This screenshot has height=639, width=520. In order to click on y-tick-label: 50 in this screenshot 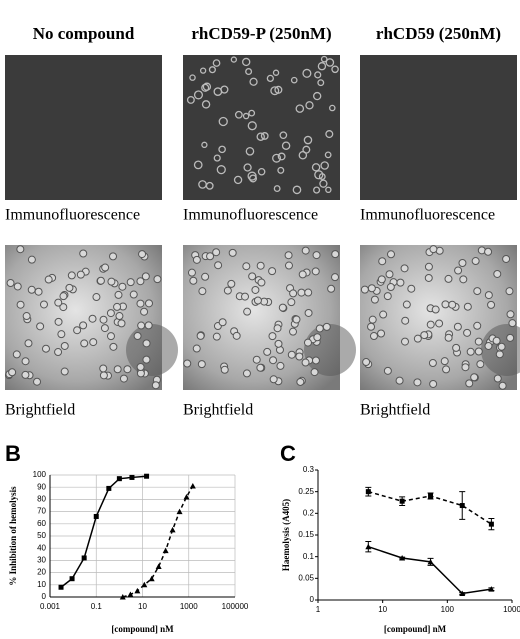, I will do `click(41, 535)`.